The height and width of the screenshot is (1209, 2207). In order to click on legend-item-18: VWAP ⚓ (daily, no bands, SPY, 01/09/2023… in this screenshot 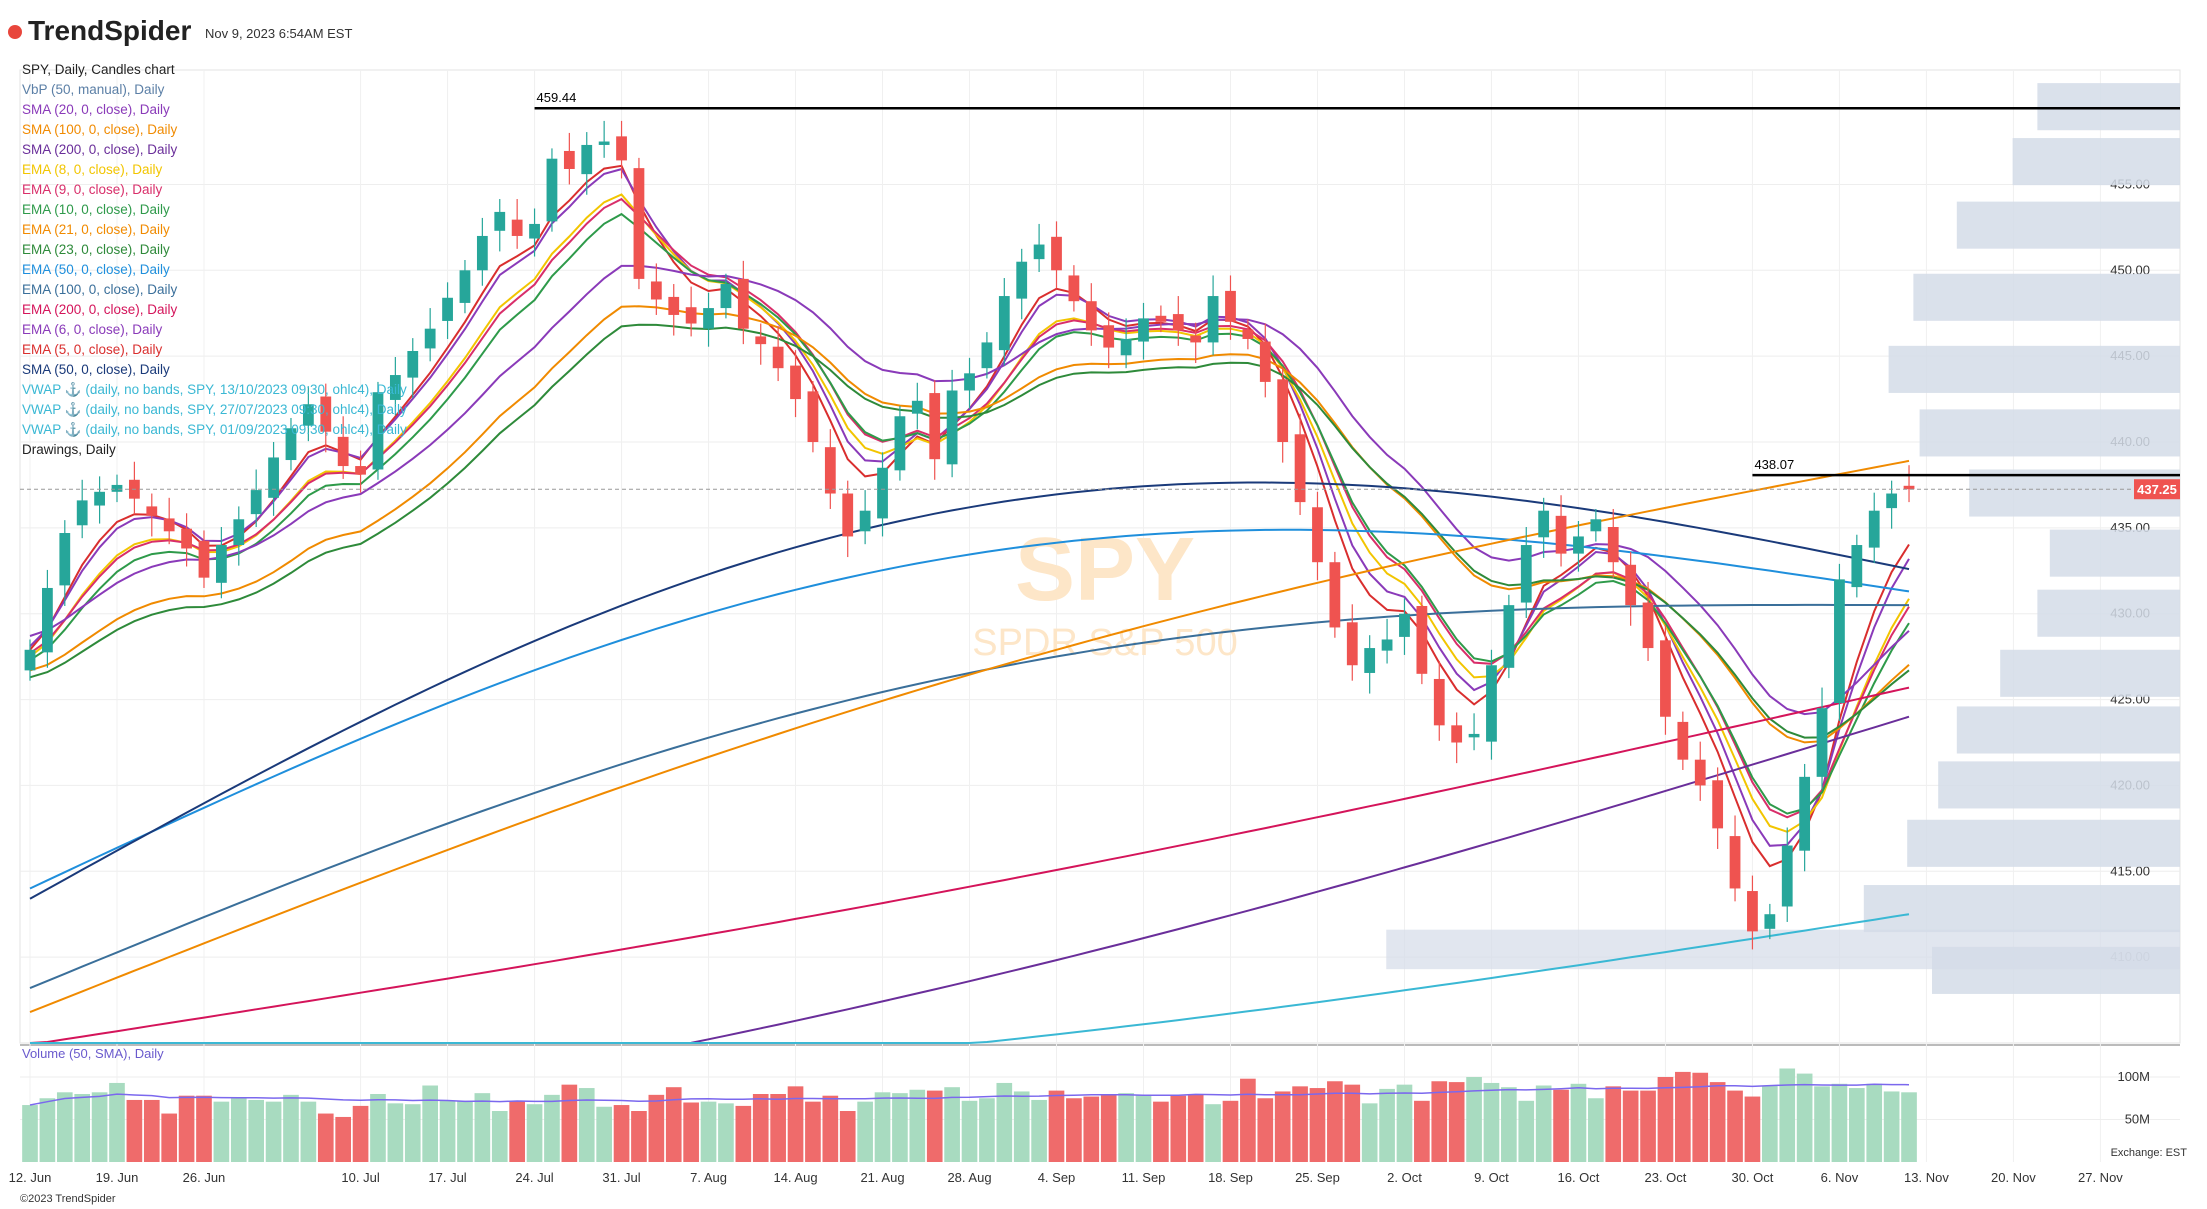, I will do `click(214, 429)`.